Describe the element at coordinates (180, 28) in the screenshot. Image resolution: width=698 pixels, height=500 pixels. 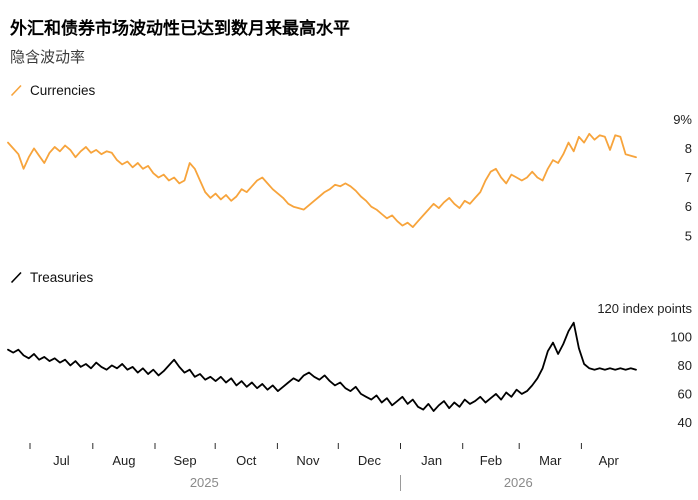
I see `chart-title: 外汇和债券市场波动性已达到数月来最高水平` at that location.